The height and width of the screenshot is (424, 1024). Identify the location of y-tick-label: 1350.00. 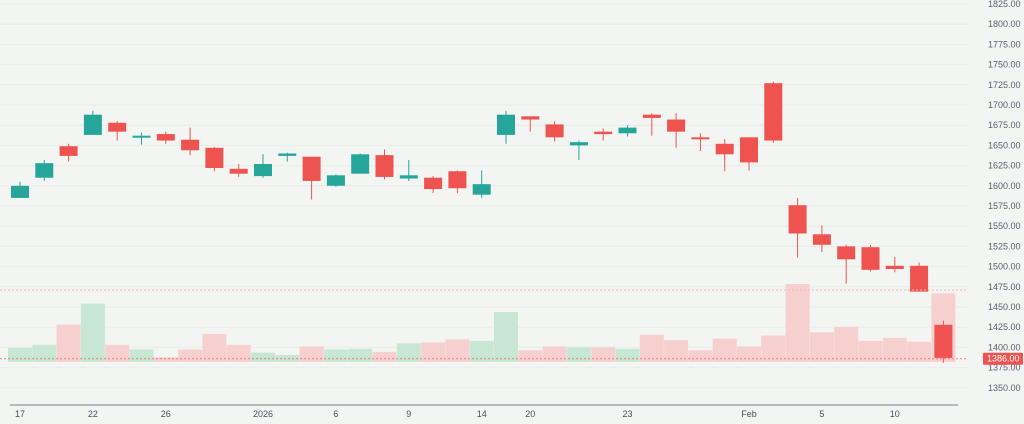
(1004, 388).